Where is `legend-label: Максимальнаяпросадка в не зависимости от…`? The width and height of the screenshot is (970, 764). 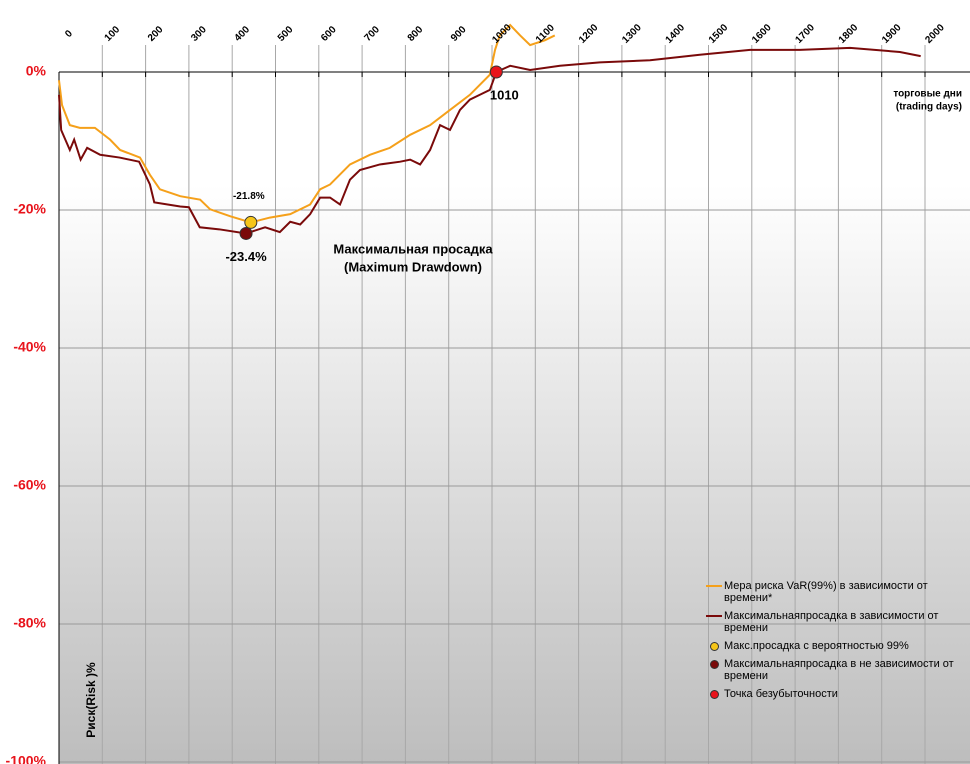 legend-label: Максимальнаяпросадка в не зависимости от… is located at coordinates (839, 670).